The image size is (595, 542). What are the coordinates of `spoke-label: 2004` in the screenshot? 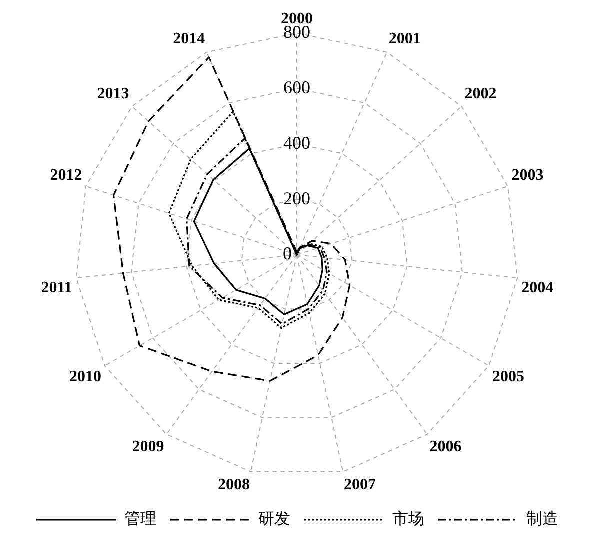 It's located at (538, 287).